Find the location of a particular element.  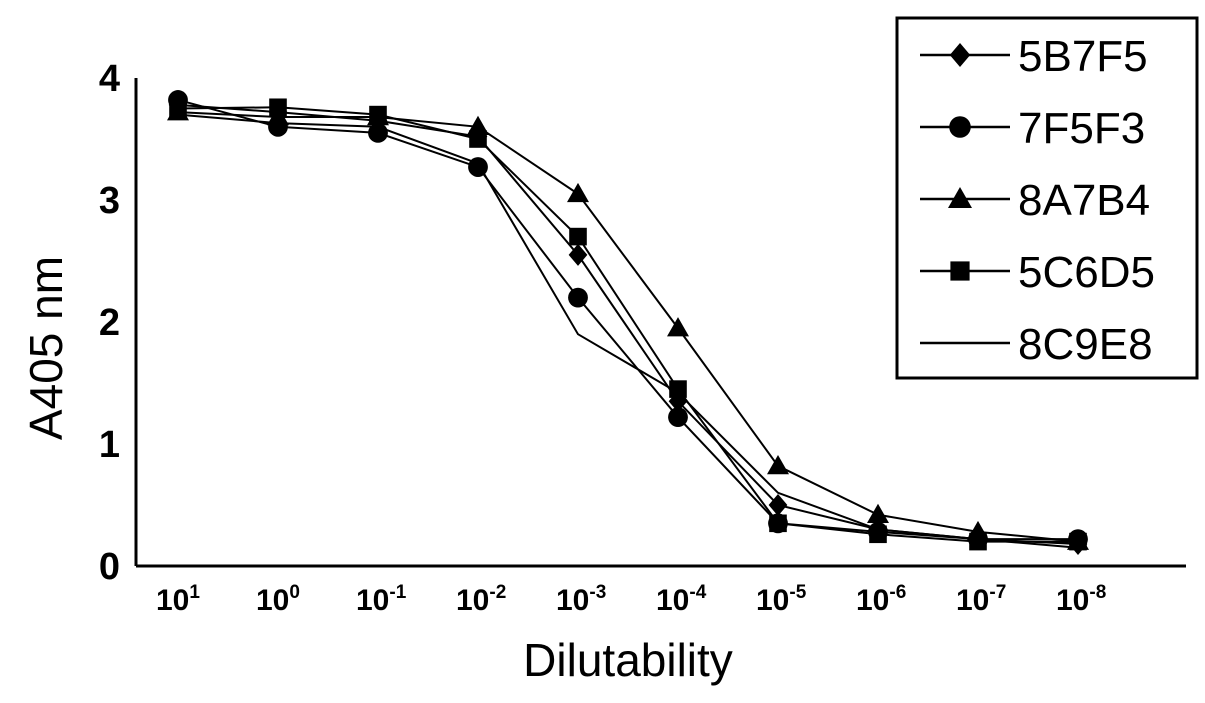

legend-item: 5B7F5 is located at coordinates (1034, 56).